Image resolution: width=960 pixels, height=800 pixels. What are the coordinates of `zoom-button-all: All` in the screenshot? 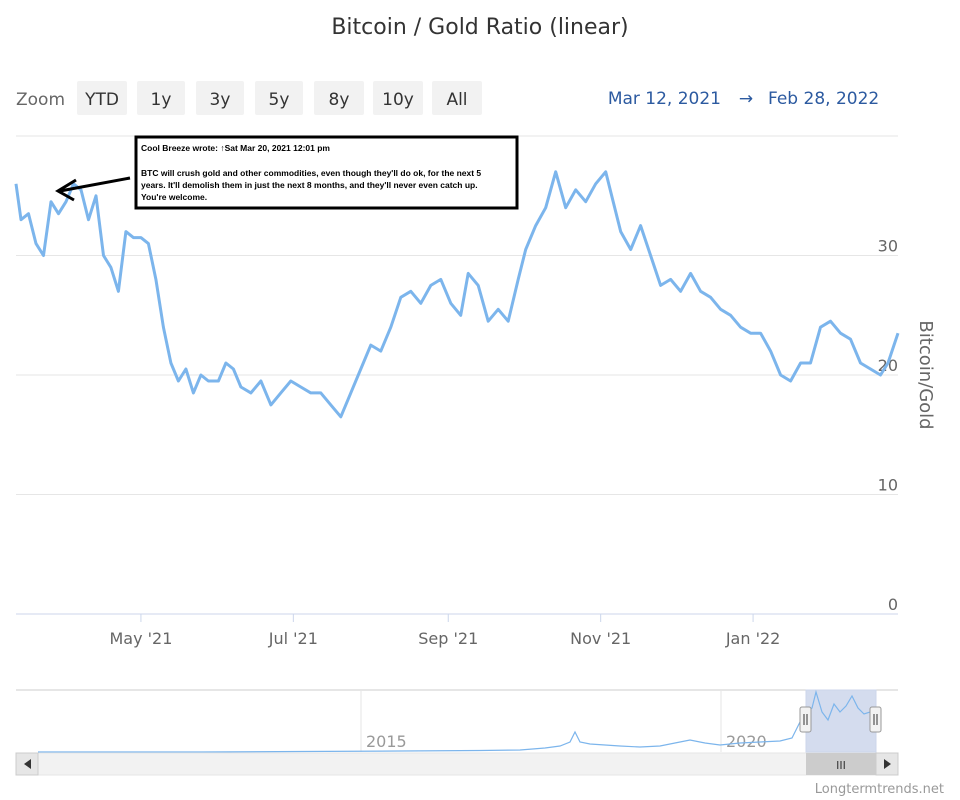 It's located at (457, 98).